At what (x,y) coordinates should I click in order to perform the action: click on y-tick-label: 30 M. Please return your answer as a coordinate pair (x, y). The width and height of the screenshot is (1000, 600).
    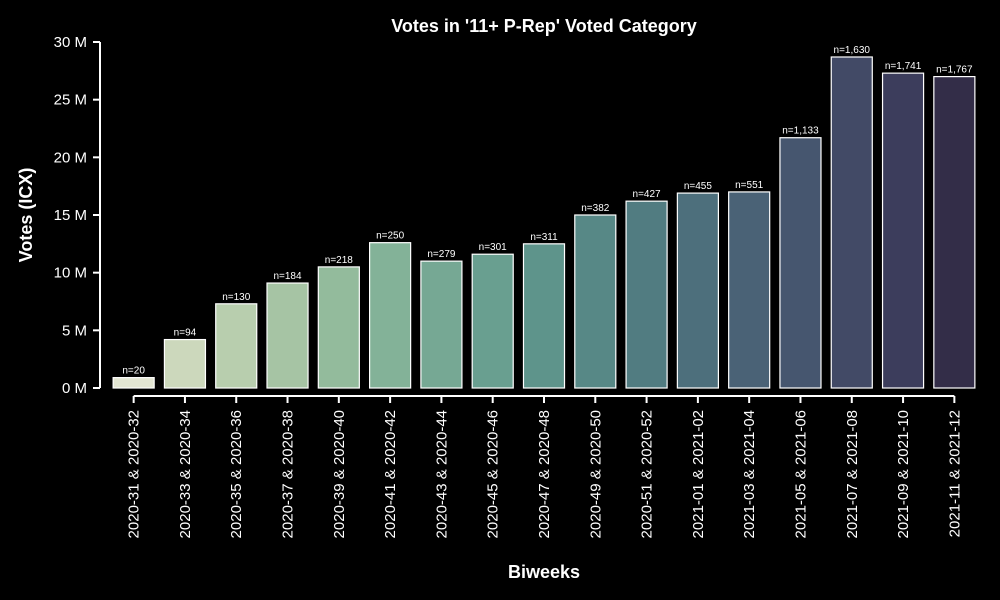
    Looking at the image, I should click on (70, 42).